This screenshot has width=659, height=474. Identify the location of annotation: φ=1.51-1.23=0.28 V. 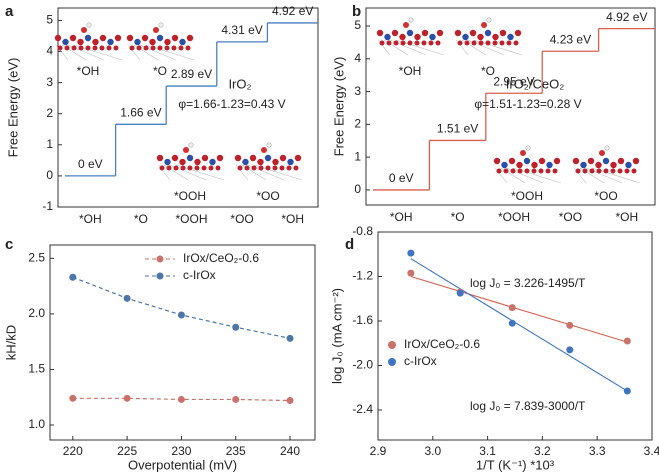
(527, 104).